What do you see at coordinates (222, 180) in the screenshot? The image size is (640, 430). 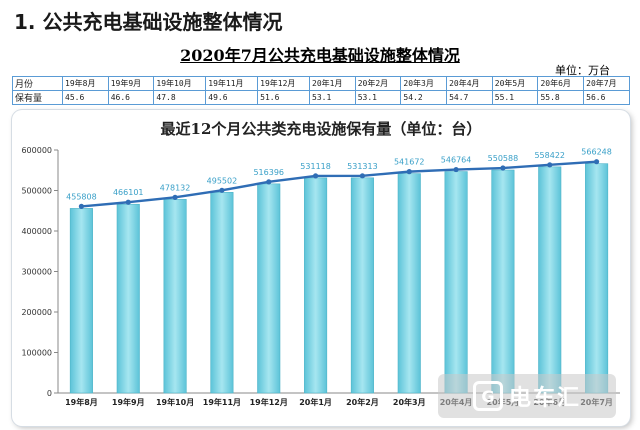 I see `data-label: 495502` at bounding box center [222, 180].